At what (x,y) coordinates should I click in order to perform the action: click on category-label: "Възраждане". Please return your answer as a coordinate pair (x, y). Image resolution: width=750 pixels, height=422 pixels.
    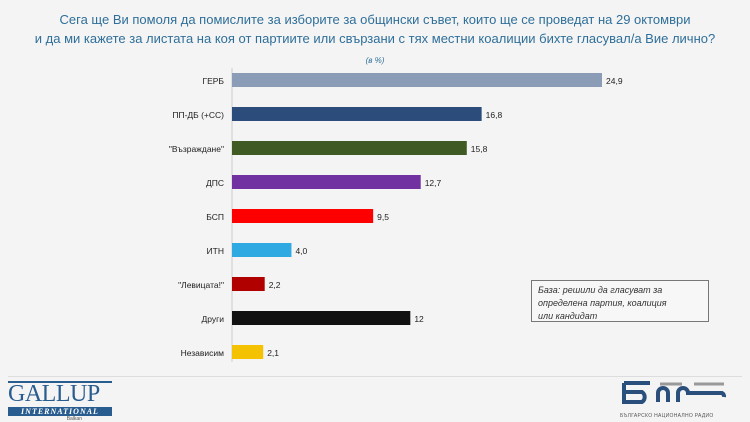
    Looking at the image, I should click on (196, 149).